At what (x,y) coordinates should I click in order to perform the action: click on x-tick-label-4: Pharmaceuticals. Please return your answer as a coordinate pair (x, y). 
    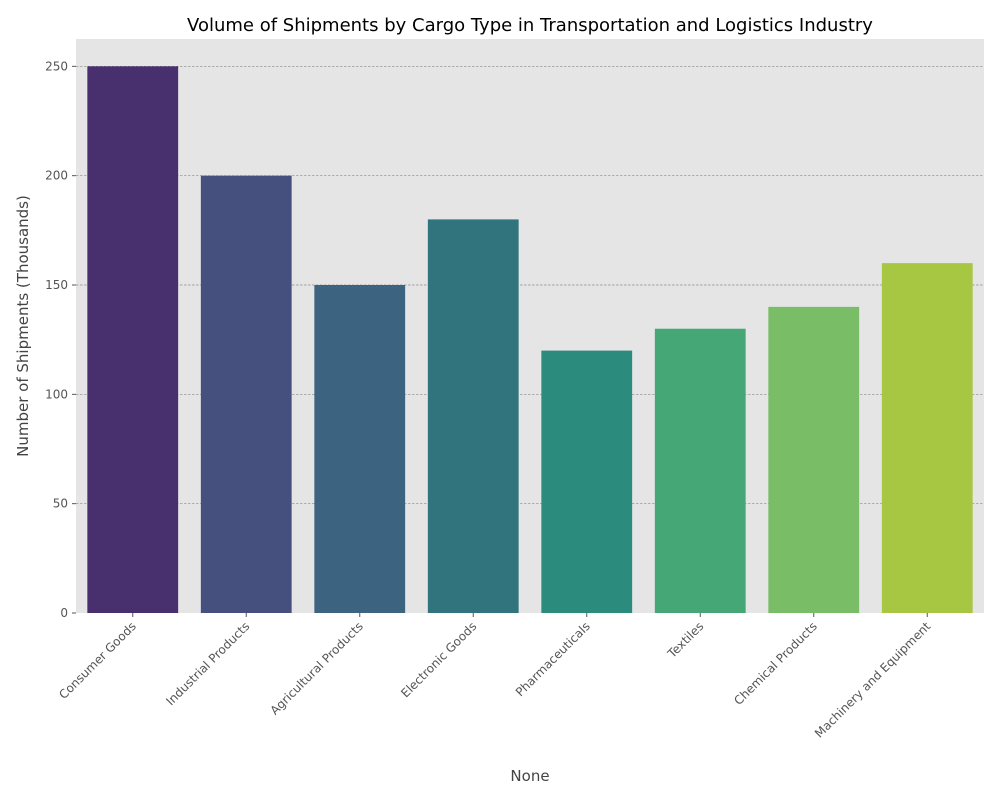
    Looking at the image, I should click on (553, 659).